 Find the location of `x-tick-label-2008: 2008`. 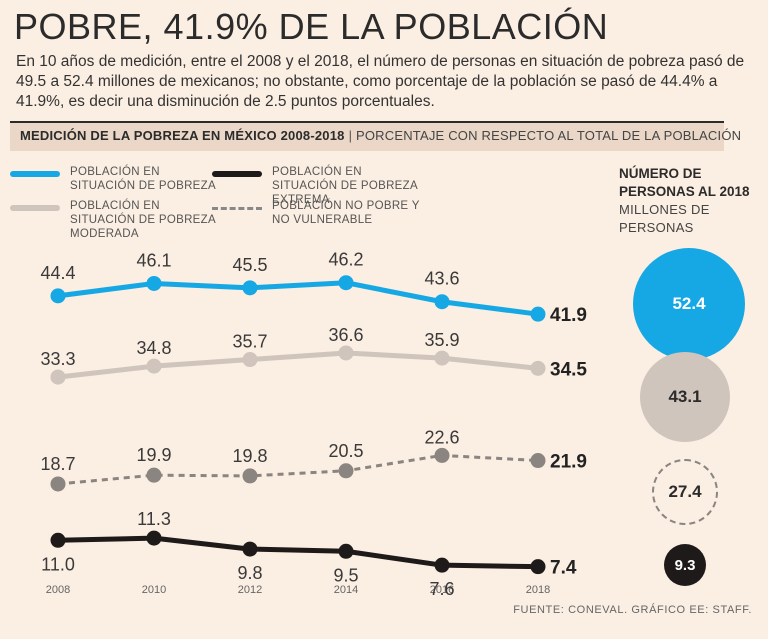

x-tick-label-2008: 2008 is located at coordinates (58, 590).